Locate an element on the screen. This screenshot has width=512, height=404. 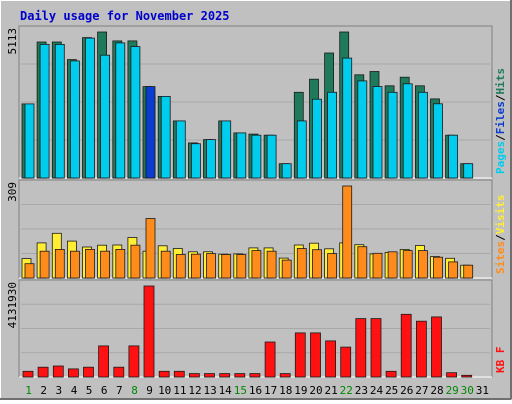
x-tick-label-5: 5 is located at coordinates (89, 390).